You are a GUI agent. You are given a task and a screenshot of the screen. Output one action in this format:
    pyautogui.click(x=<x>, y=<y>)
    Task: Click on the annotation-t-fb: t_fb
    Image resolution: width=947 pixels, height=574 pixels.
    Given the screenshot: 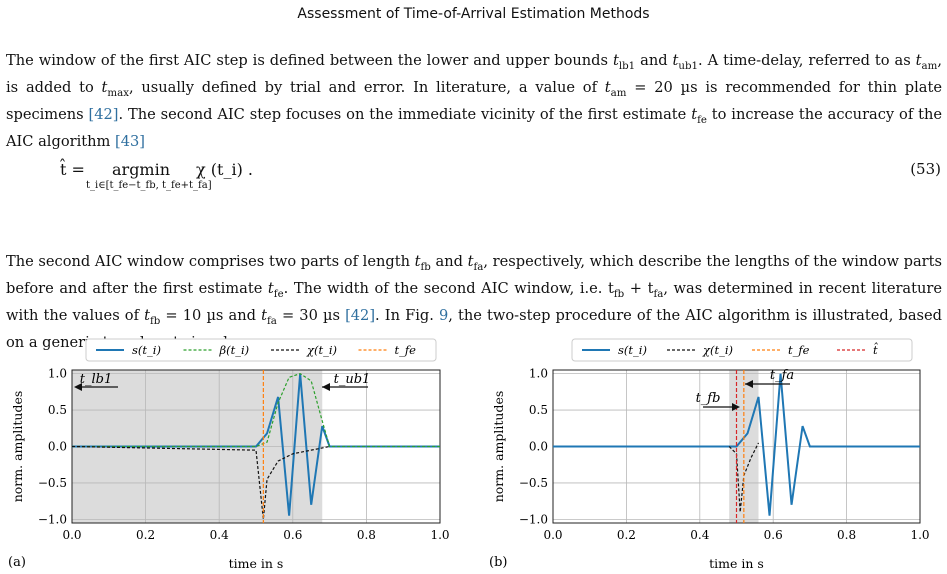 What is the action you would take?
    pyautogui.click(x=708, y=398)
    